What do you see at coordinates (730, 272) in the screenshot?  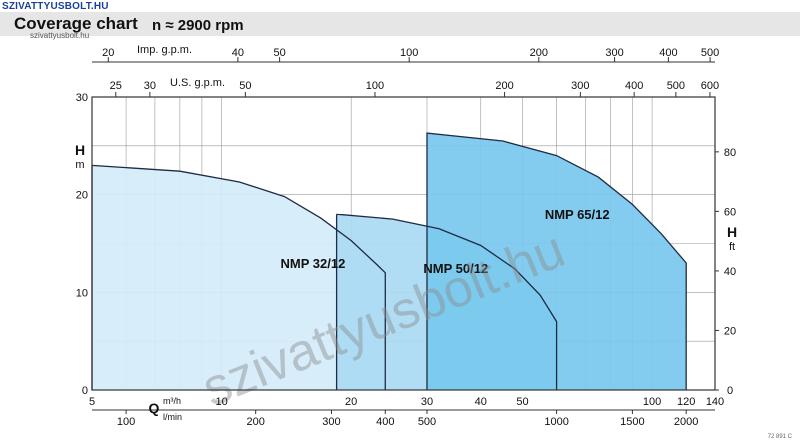 I see `h-ft-tick-label: 40` at bounding box center [730, 272].